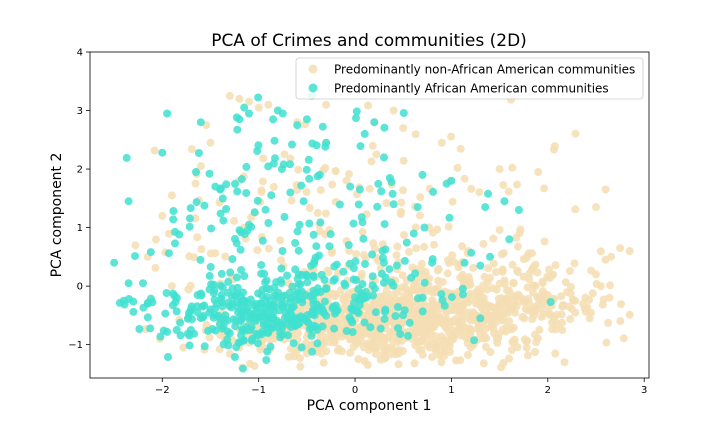  What do you see at coordinates (369, 41) in the screenshot?
I see `chart-title: PCA of Crimes and communities (2D)` at bounding box center [369, 41].